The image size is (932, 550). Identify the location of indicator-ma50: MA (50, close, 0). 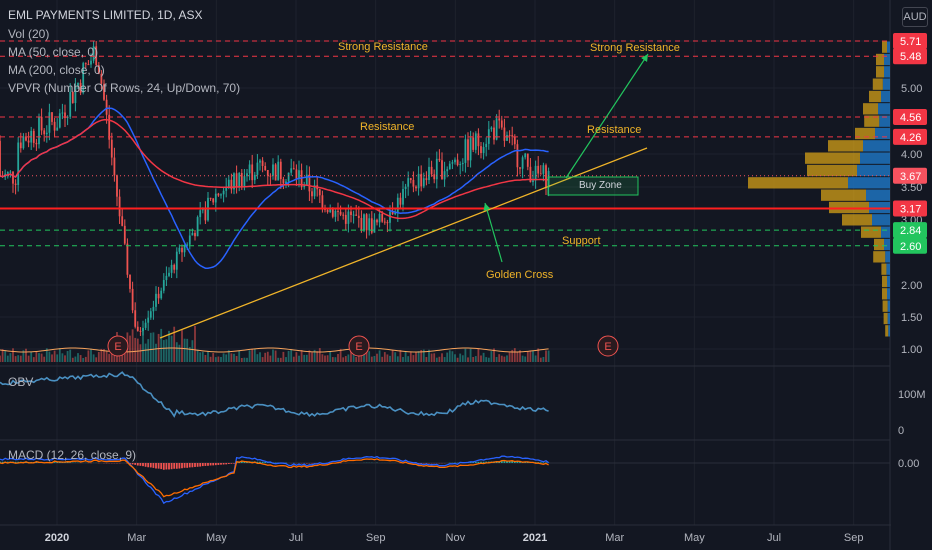
(53, 52).